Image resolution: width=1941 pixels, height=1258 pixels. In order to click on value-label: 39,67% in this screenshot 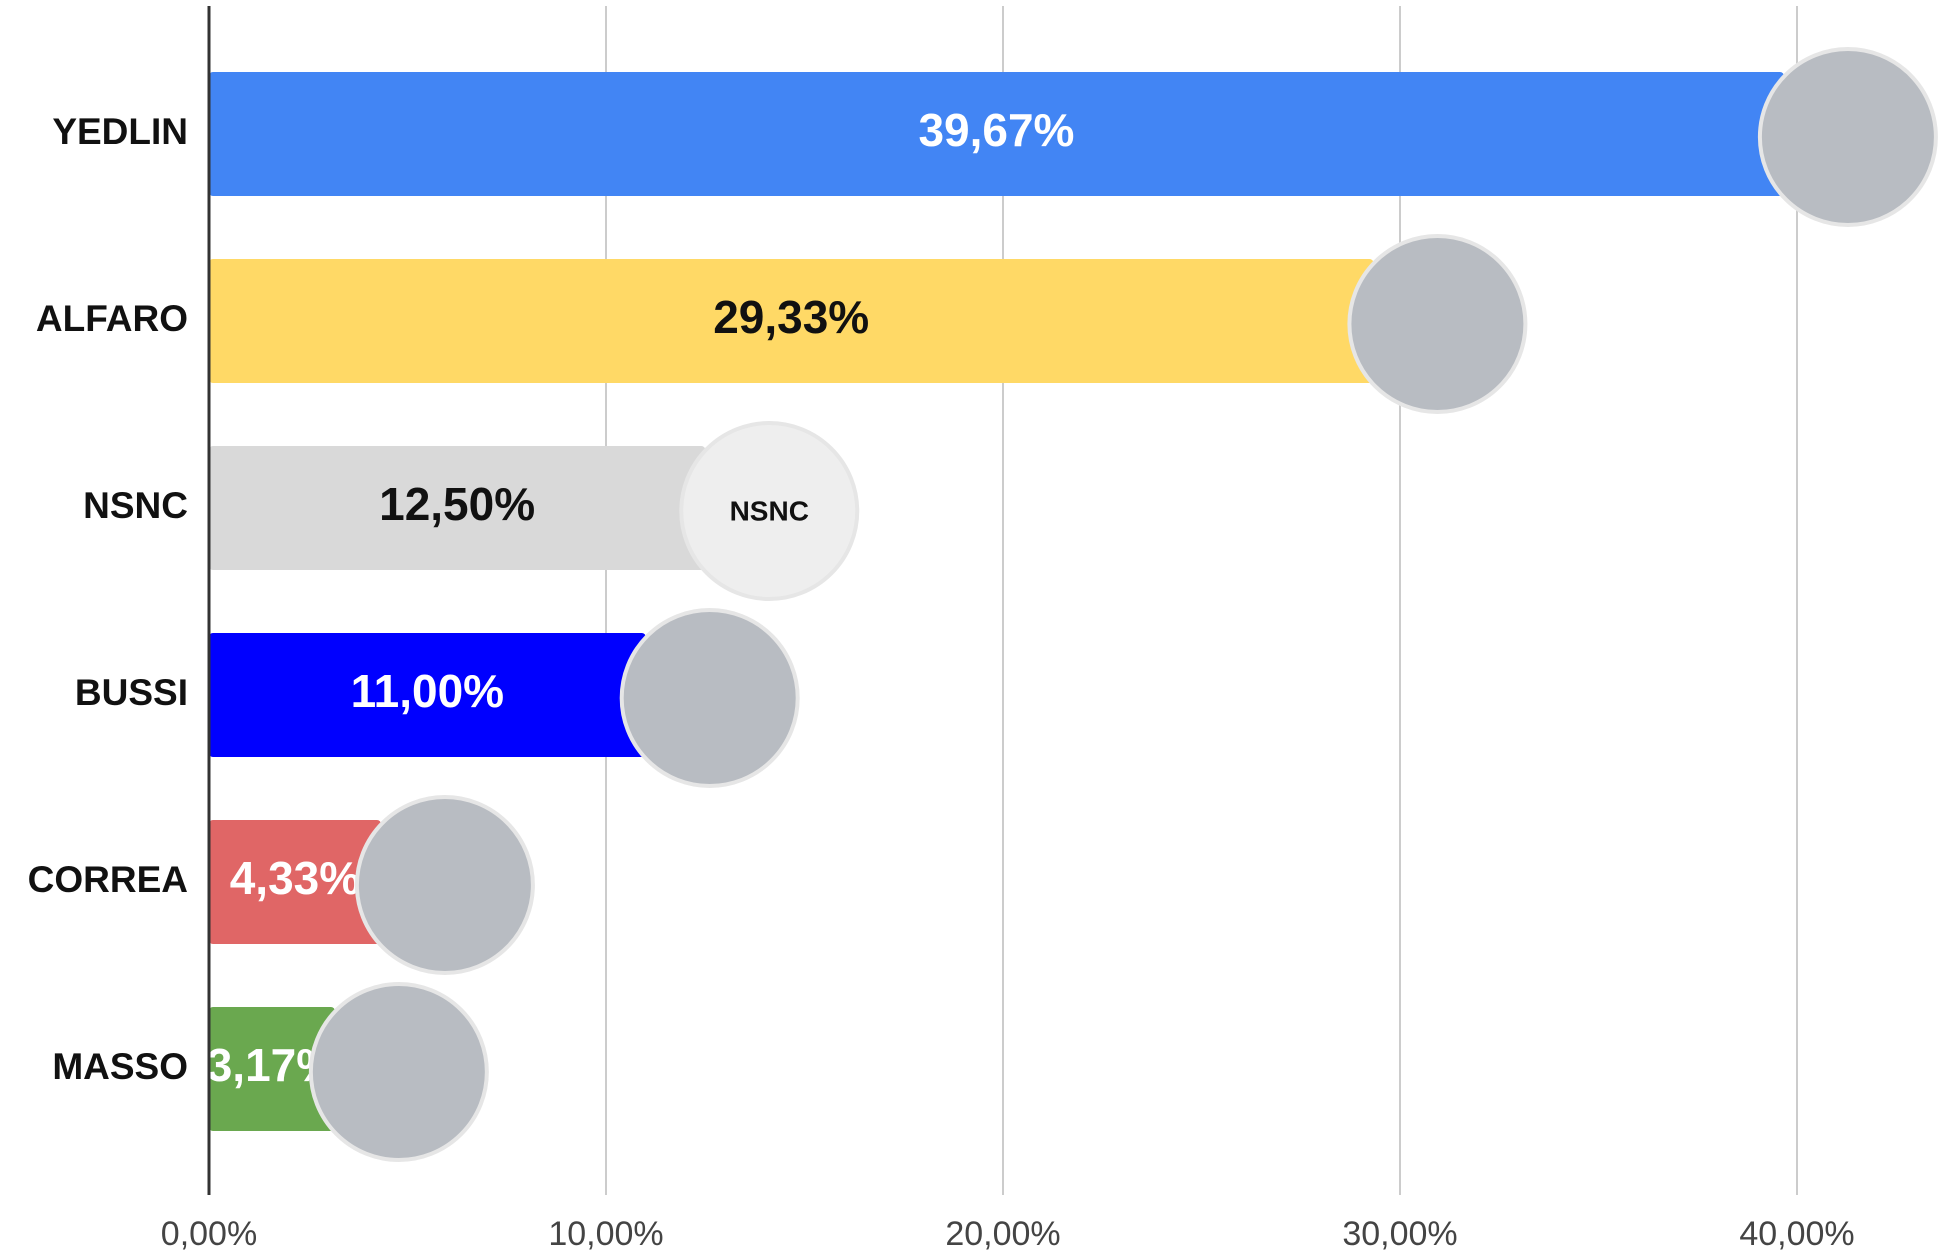, I will do `click(996, 130)`.